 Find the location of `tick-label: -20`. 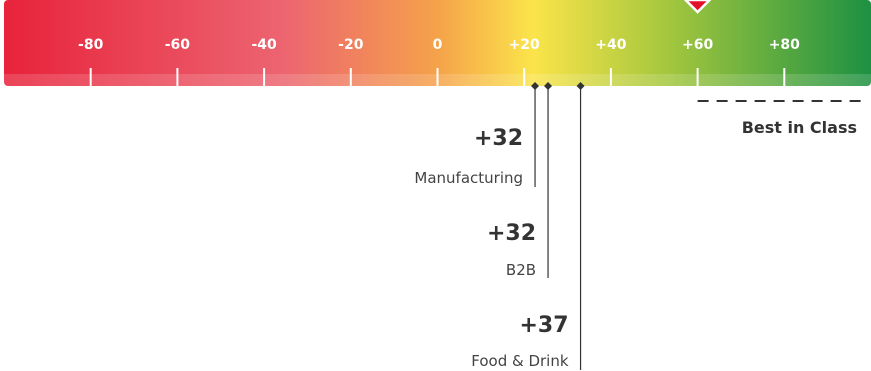

tick-label: -20 is located at coordinates (351, 45).